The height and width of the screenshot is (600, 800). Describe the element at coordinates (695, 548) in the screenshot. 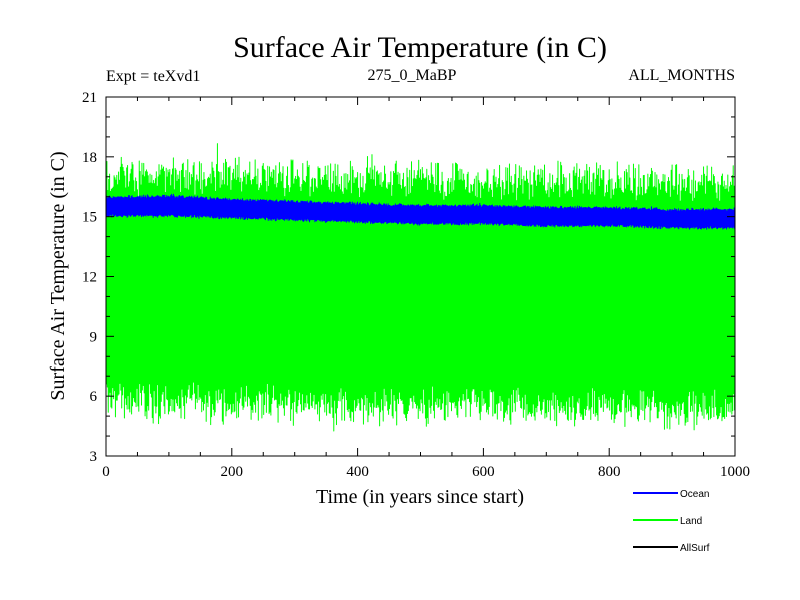

I see `legend-label-allsurf: AllSurf` at that location.